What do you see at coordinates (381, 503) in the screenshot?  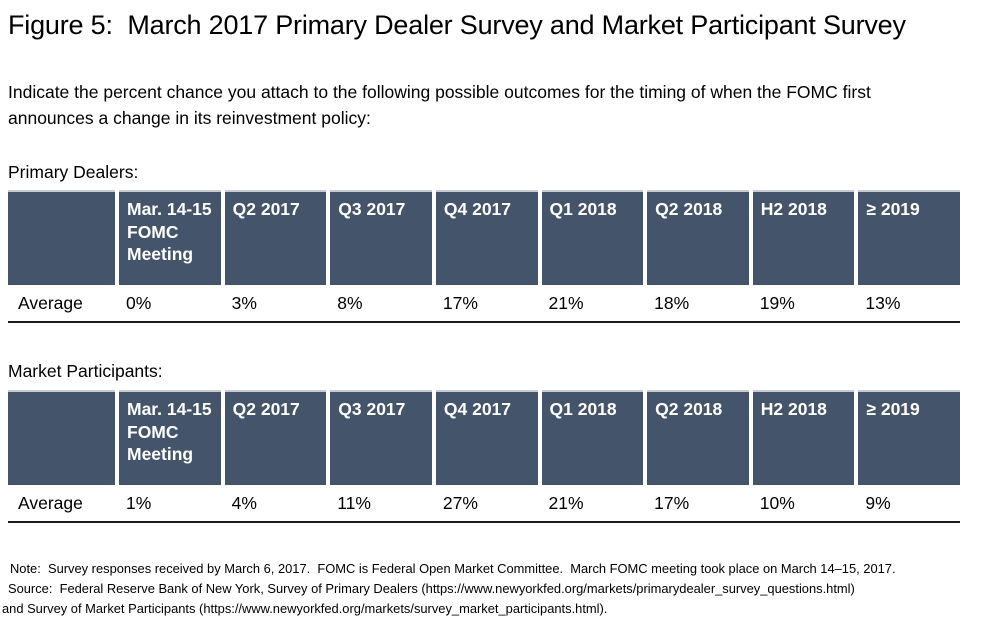 I see `mp-value-q3-2017: 11%` at bounding box center [381, 503].